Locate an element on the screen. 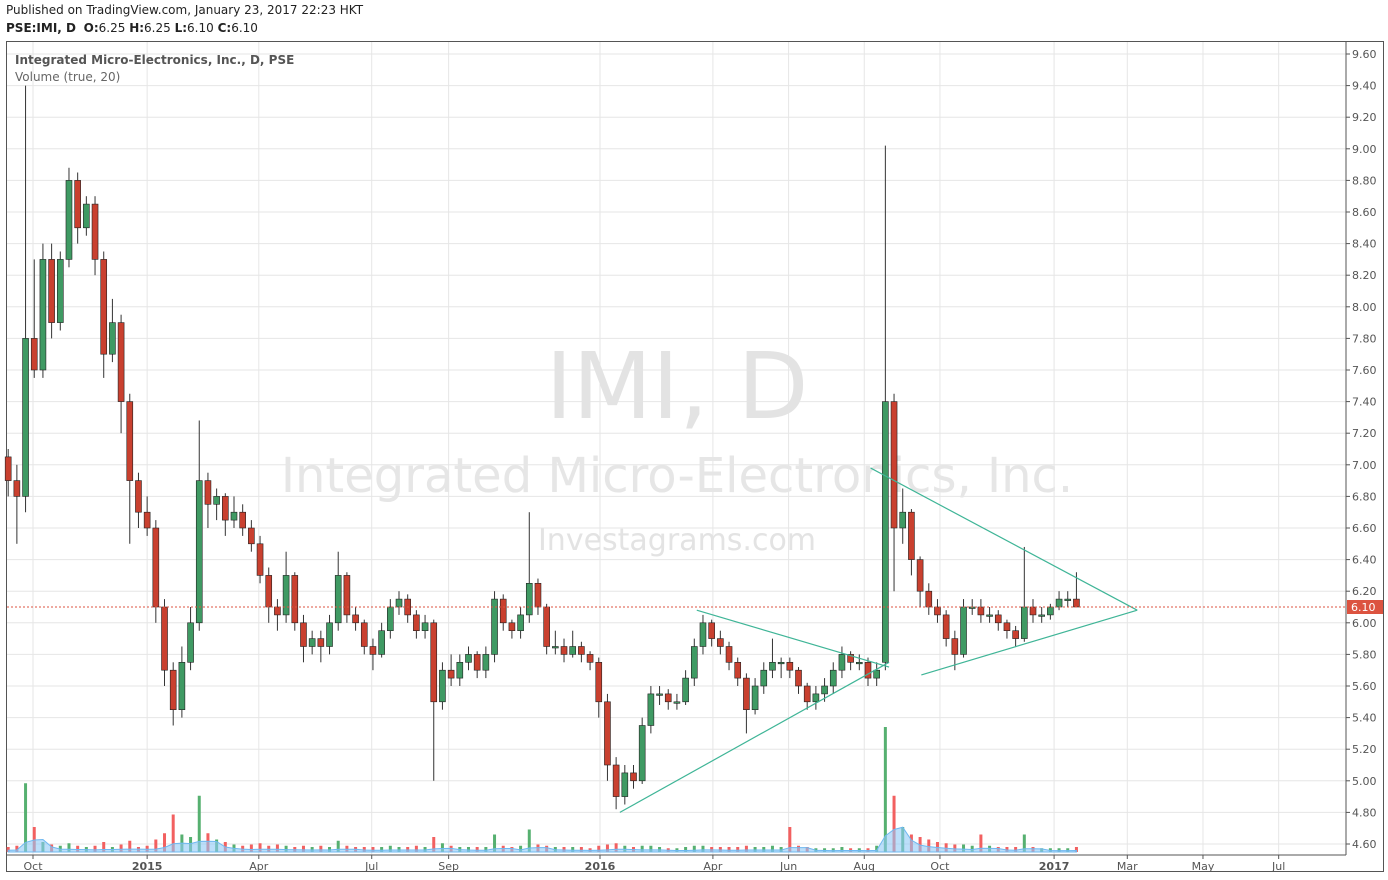 The width and height of the screenshot is (1388, 880). x-tick-label: 2017 is located at coordinates (1054, 866).